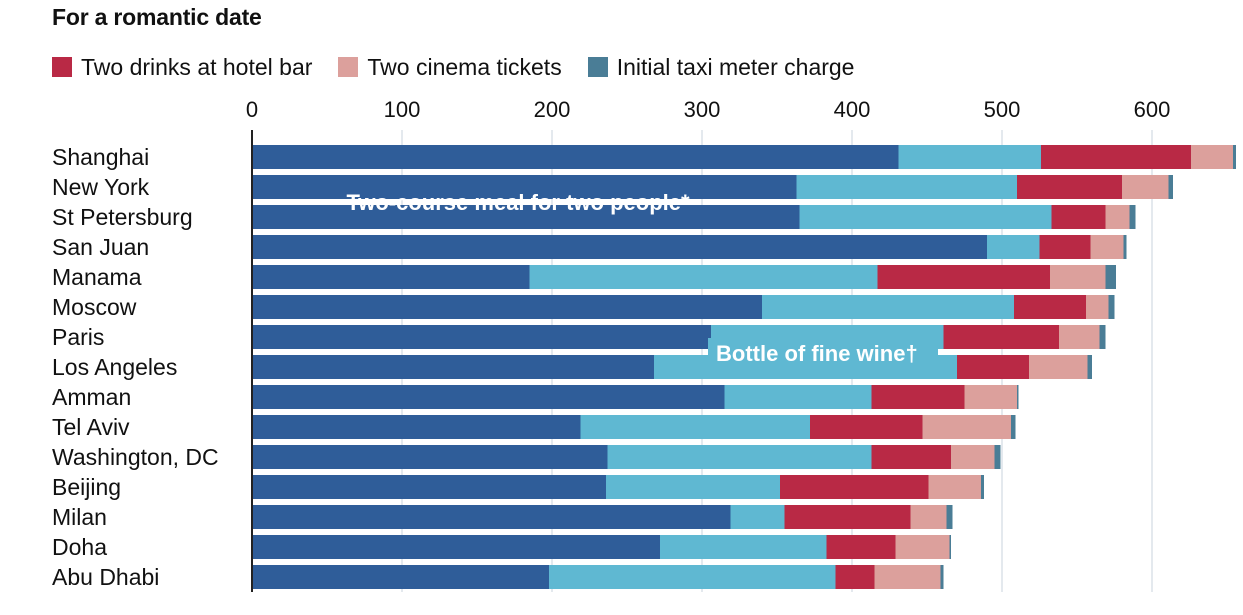 The image size is (1243, 615). What do you see at coordinates (907, 577) in the screenshot?
I see `bar-abu-dhabi-two-cinema-tickets` at bounding box center [907, 577].